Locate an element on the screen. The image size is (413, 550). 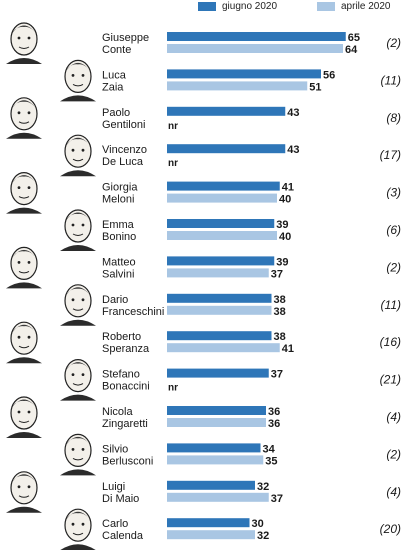
politician-first-name: Luca is located at coordinates (114, 75).